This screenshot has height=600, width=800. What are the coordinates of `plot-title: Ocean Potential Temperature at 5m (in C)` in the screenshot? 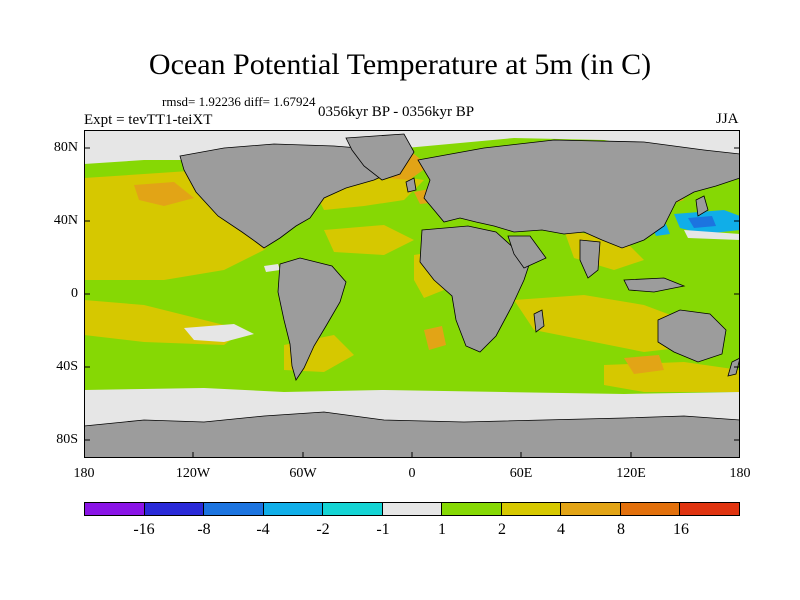 It's located at (400, 64).